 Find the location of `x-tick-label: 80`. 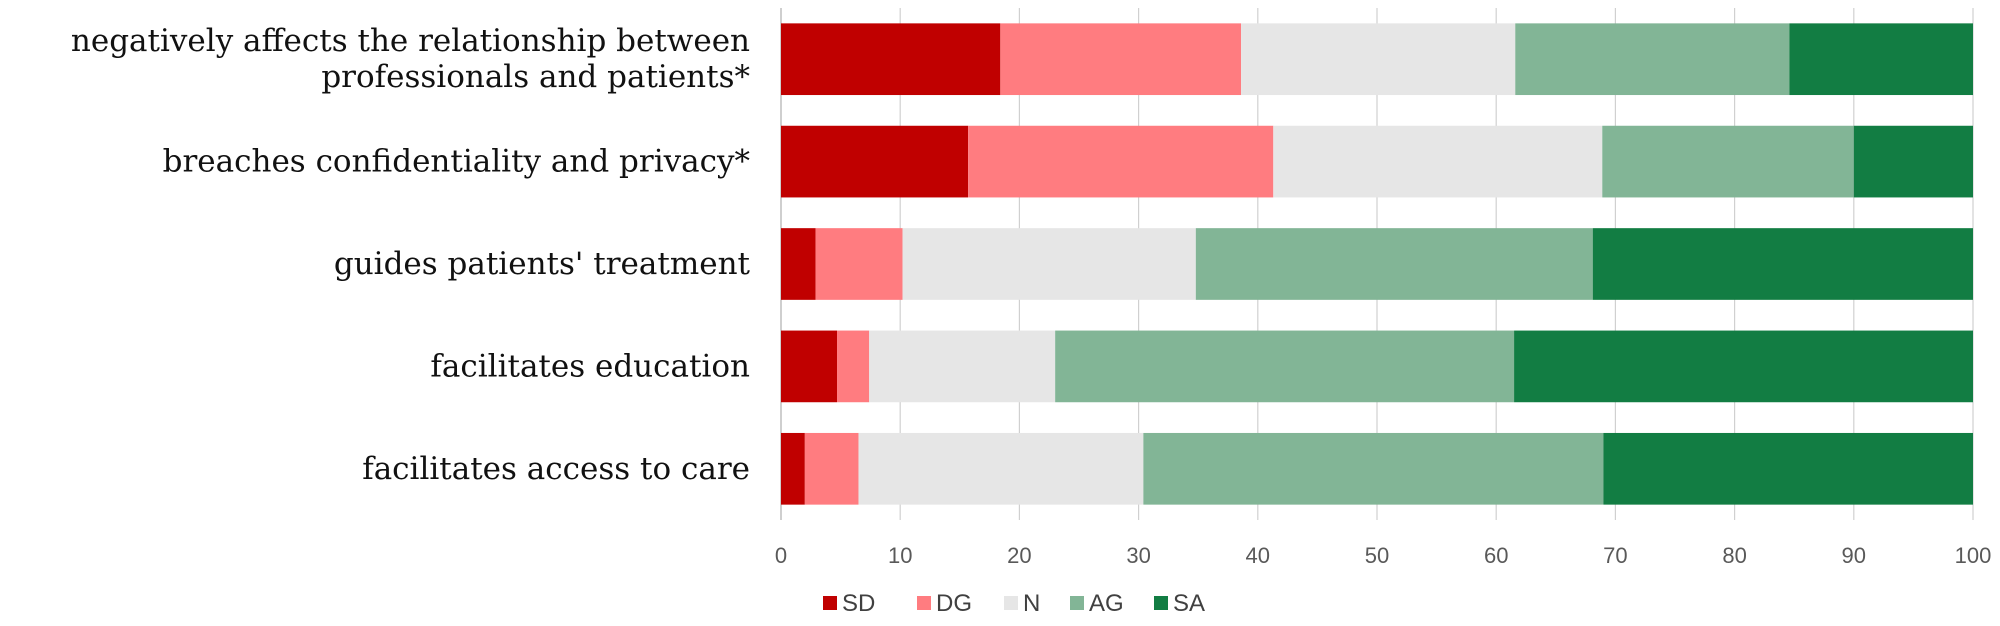

x-tick-label: 80 is located at coordinates (1734, 555).